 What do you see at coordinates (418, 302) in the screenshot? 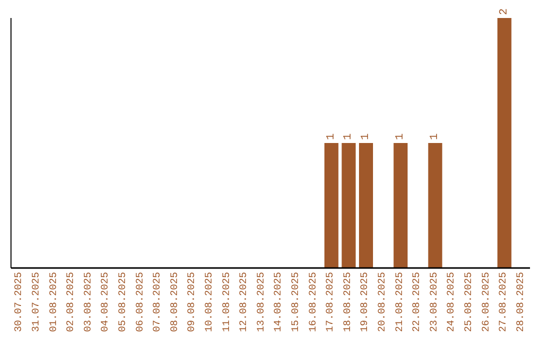
I see `x-tick-label: 22.08.2025` at bounding box center [418, 302].